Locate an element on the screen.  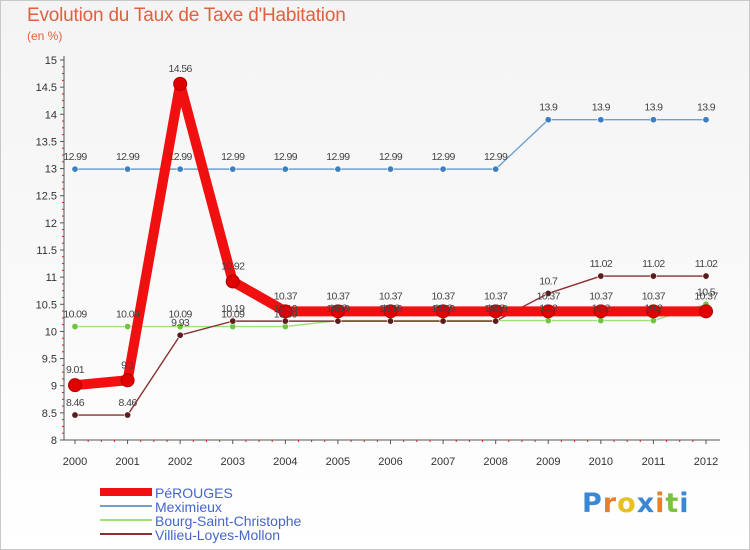
x-tick-label: 2012 is located at coordinates (706, 462).